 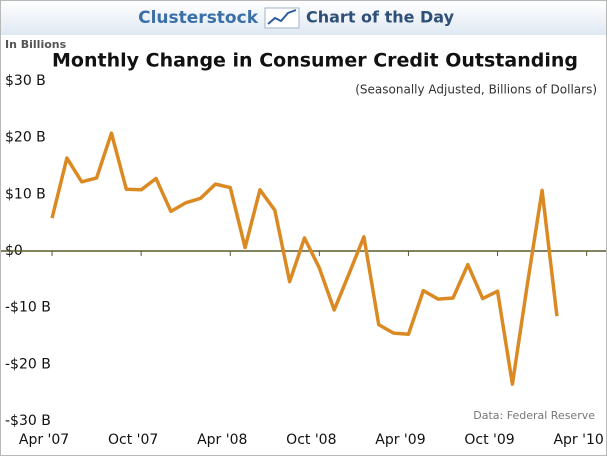 I want to click on y-tick-label: -$10 B, so click(x=28, y=308).